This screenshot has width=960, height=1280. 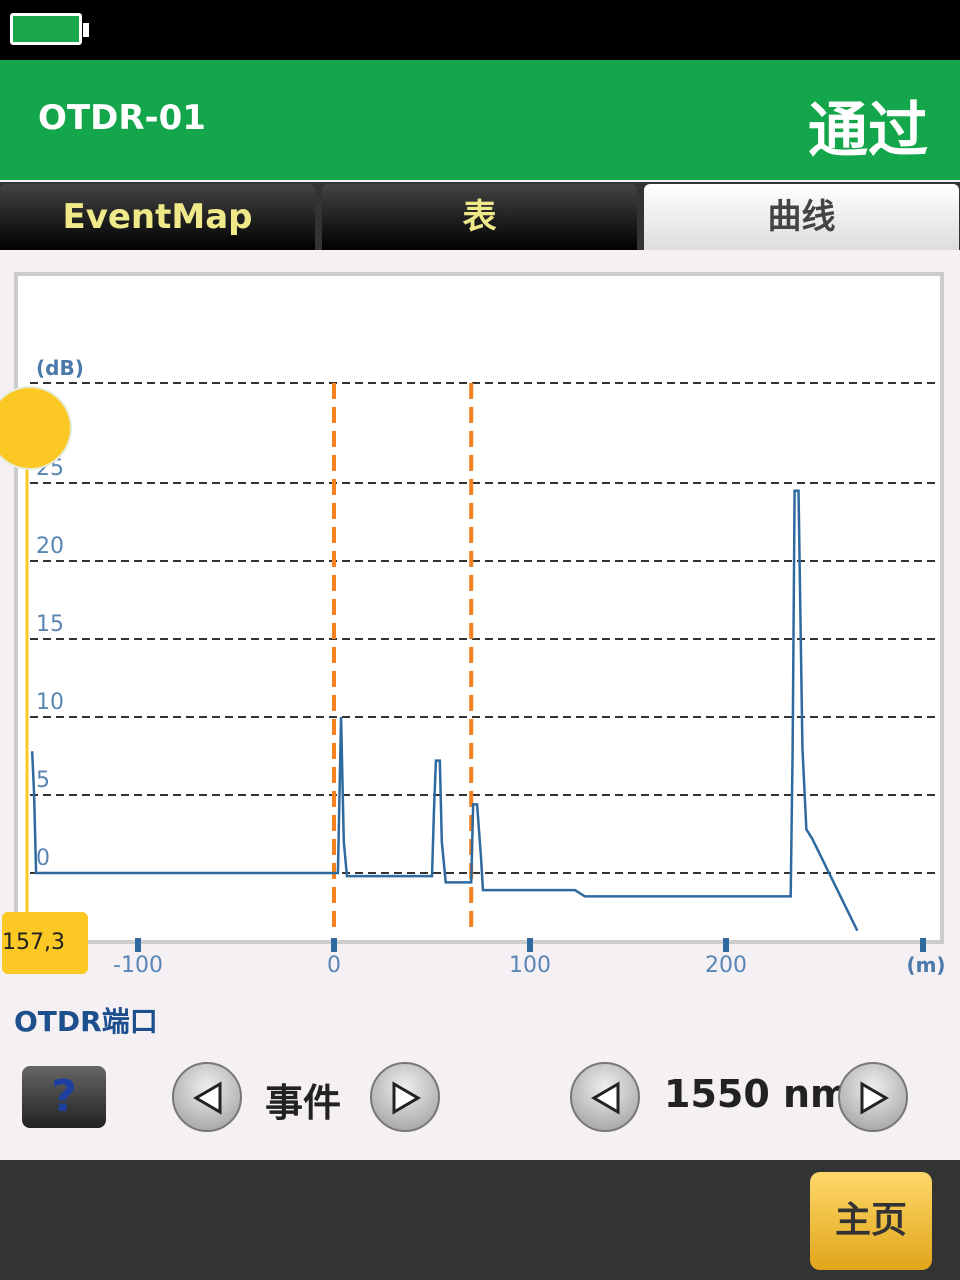 I want to click on wavelength-label: 1550 nm, so click(x=757, y=1094).